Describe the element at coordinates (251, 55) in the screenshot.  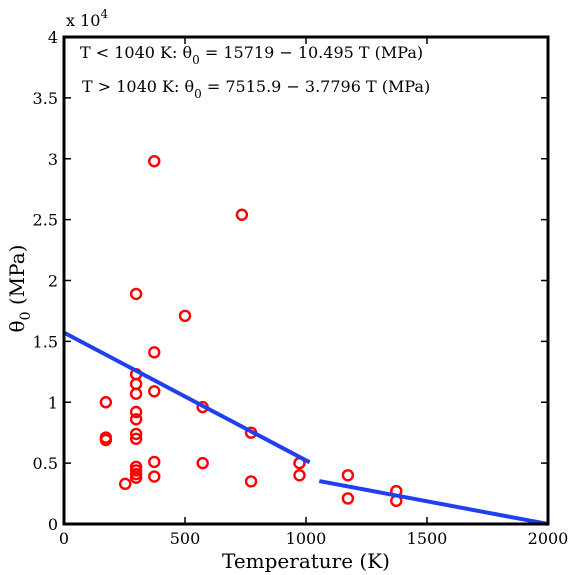
I see `equation-annotation-1: T < 1040 K: θ0 = 15719 − 10.495 T (MPa)` at that location.